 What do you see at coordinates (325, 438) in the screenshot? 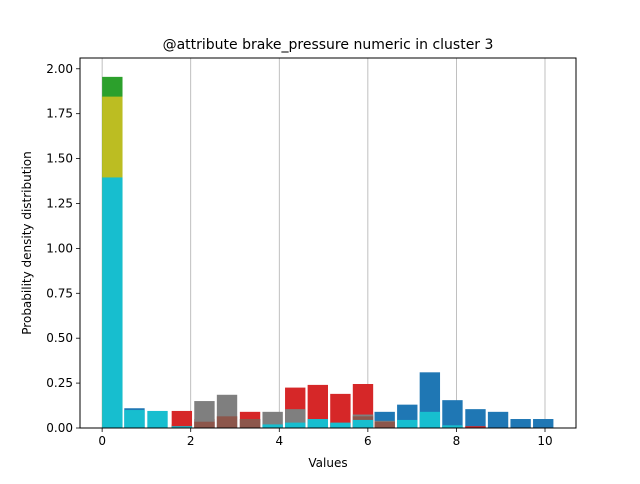
I see `x-axis-ticks: 0 2 4 6 8 10` at bounding box center [325, 438].